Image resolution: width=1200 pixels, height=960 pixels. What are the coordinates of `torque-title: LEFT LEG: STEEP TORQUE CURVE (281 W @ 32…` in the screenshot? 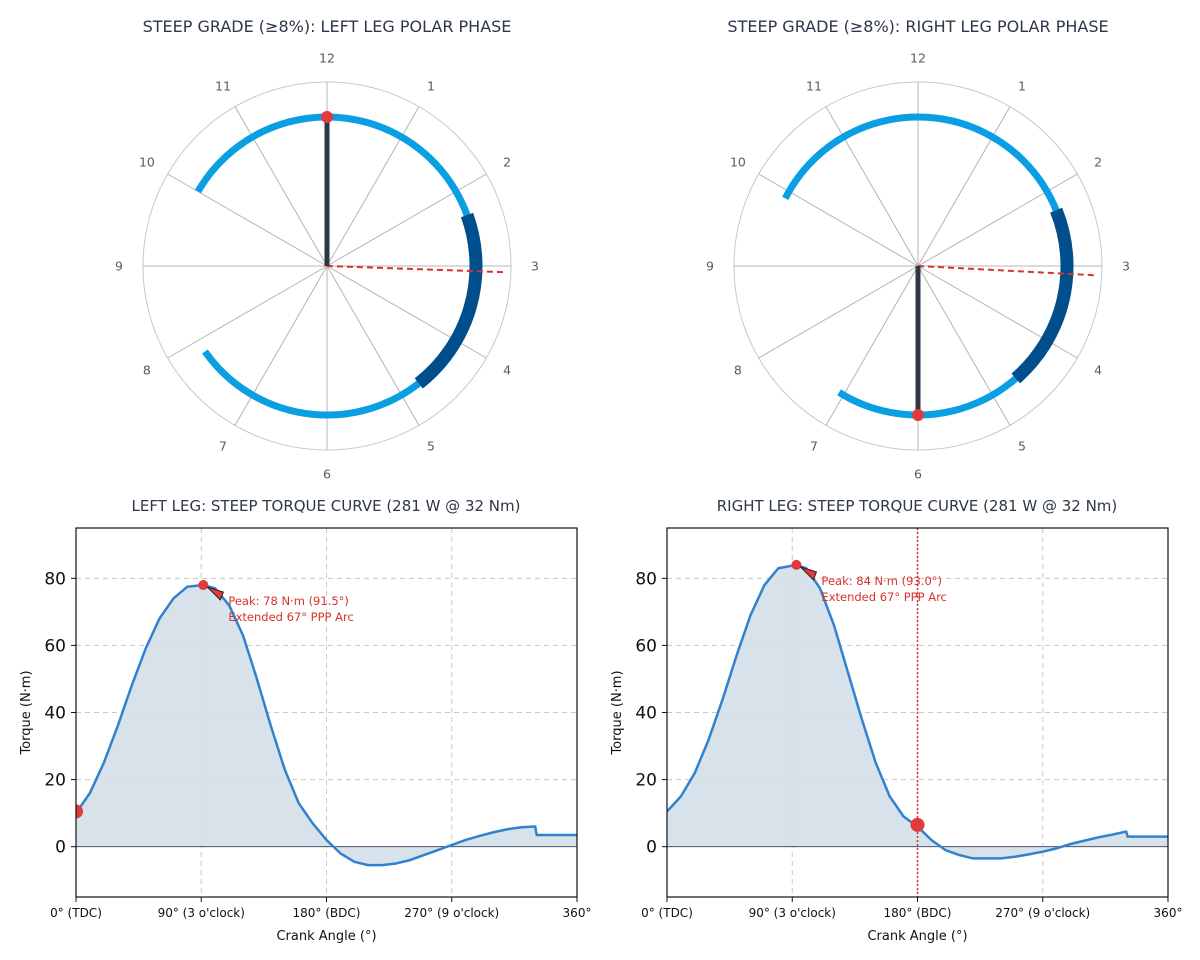 It's located at (325, 506).